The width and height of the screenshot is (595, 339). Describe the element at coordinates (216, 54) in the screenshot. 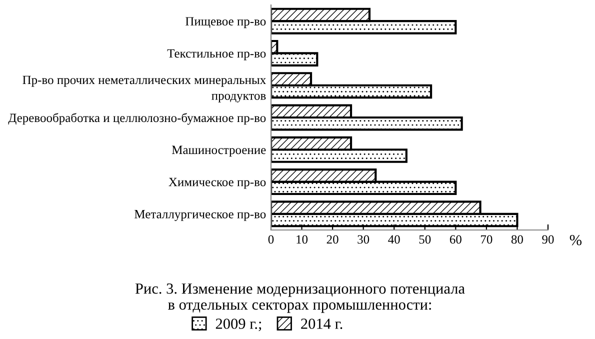

I see `y-tick-label: Текстильное пр-во` at that location.